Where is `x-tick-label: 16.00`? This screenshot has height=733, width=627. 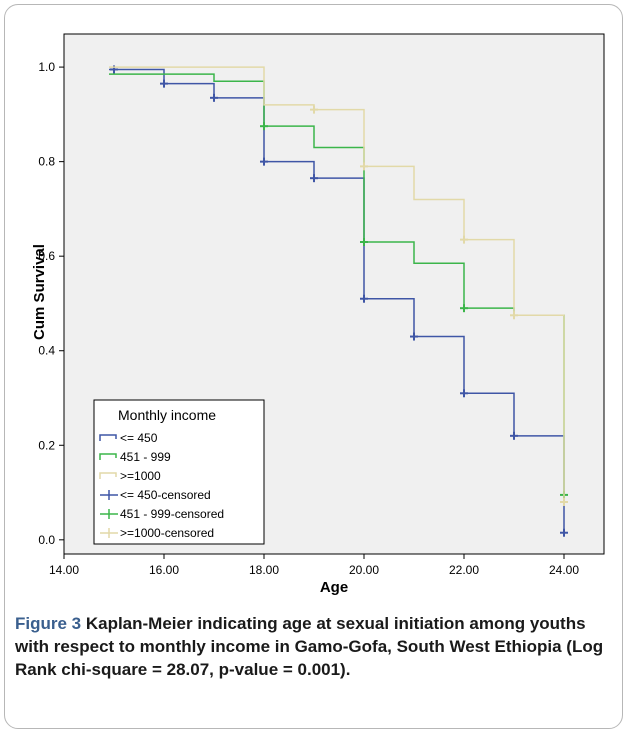 x-tick-label: 16.00 is located at coordinates (164, 570).